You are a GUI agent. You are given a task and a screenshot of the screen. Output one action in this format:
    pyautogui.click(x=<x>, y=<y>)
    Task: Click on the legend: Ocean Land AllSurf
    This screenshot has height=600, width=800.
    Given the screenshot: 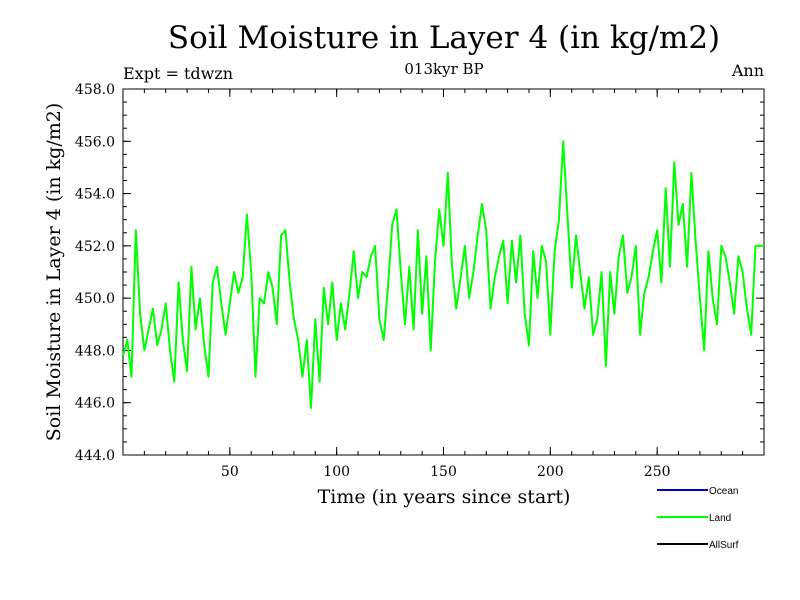 What is the action you would take?
    pyautogui.click(x=698, y=518)
    